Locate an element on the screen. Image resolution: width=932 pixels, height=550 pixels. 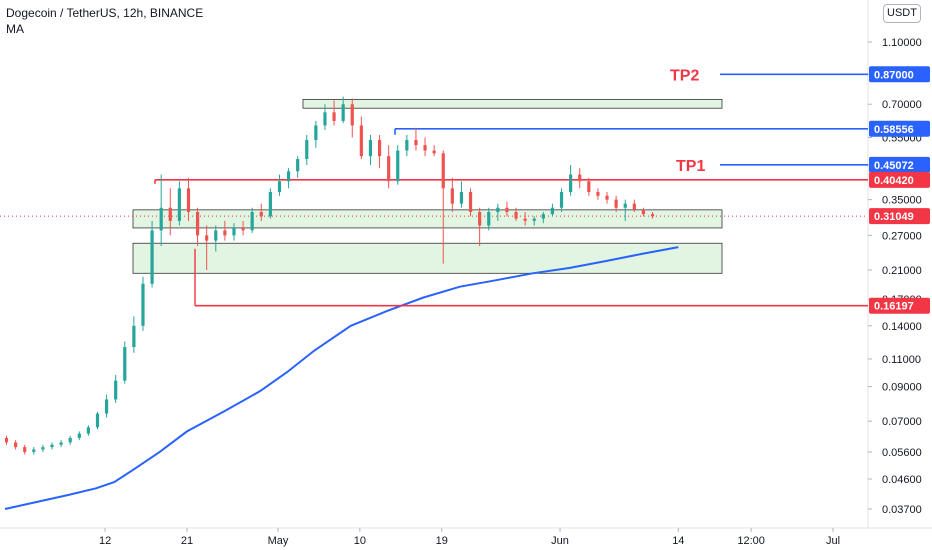
y-tick-label: 0.11000 is located at coordinates (901, 360).